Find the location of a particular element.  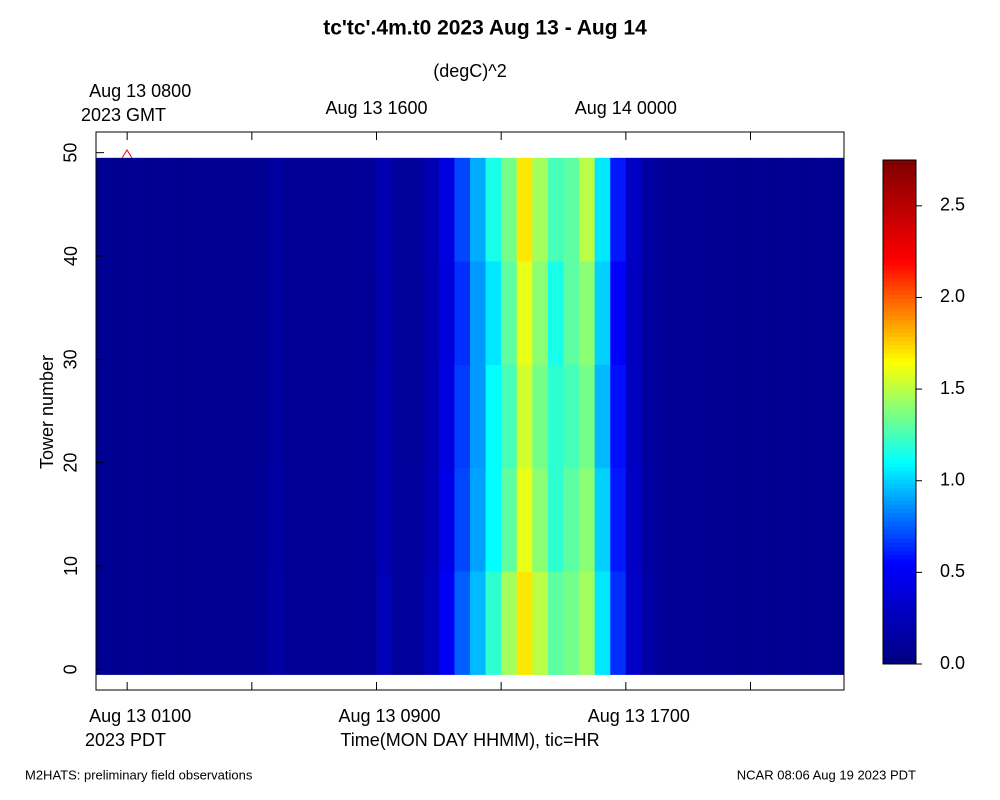

colorbar-tick-label: 2.0 is located at coordinates (952, 296).